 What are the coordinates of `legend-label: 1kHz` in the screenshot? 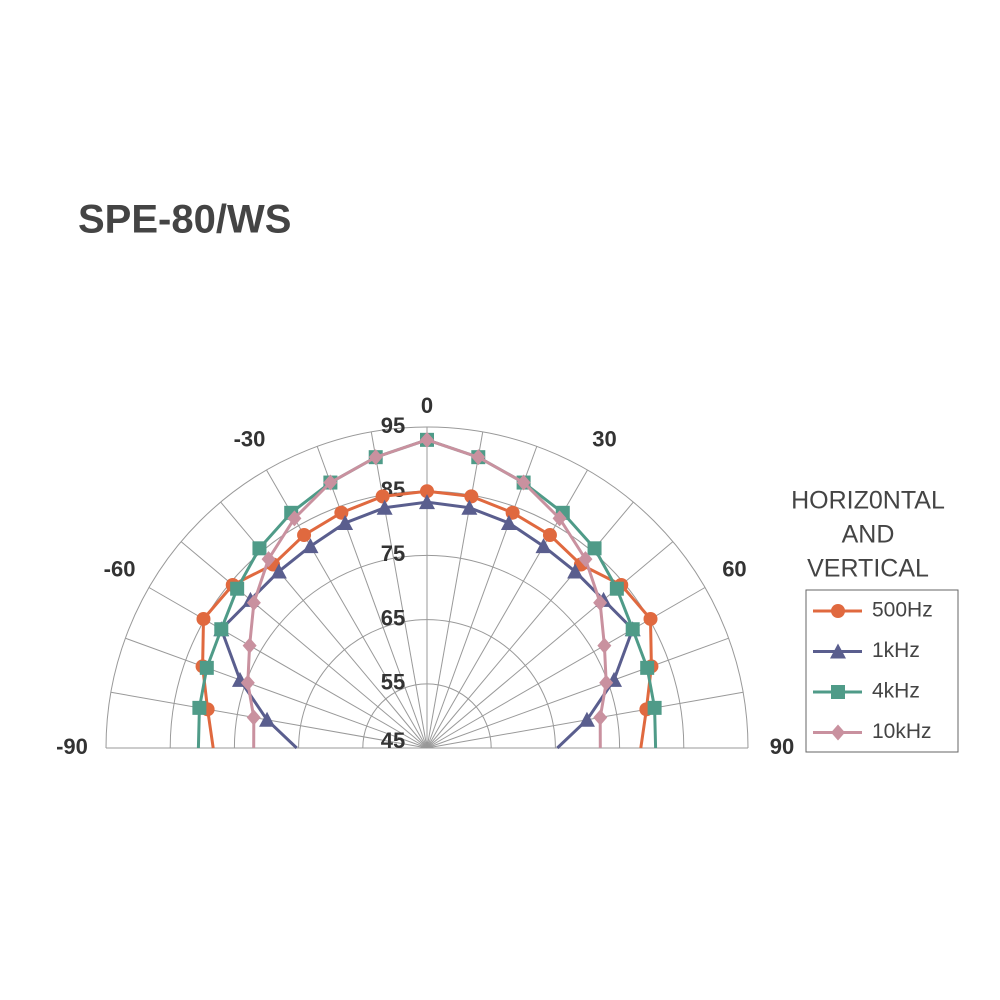 It's located at (896, 650).